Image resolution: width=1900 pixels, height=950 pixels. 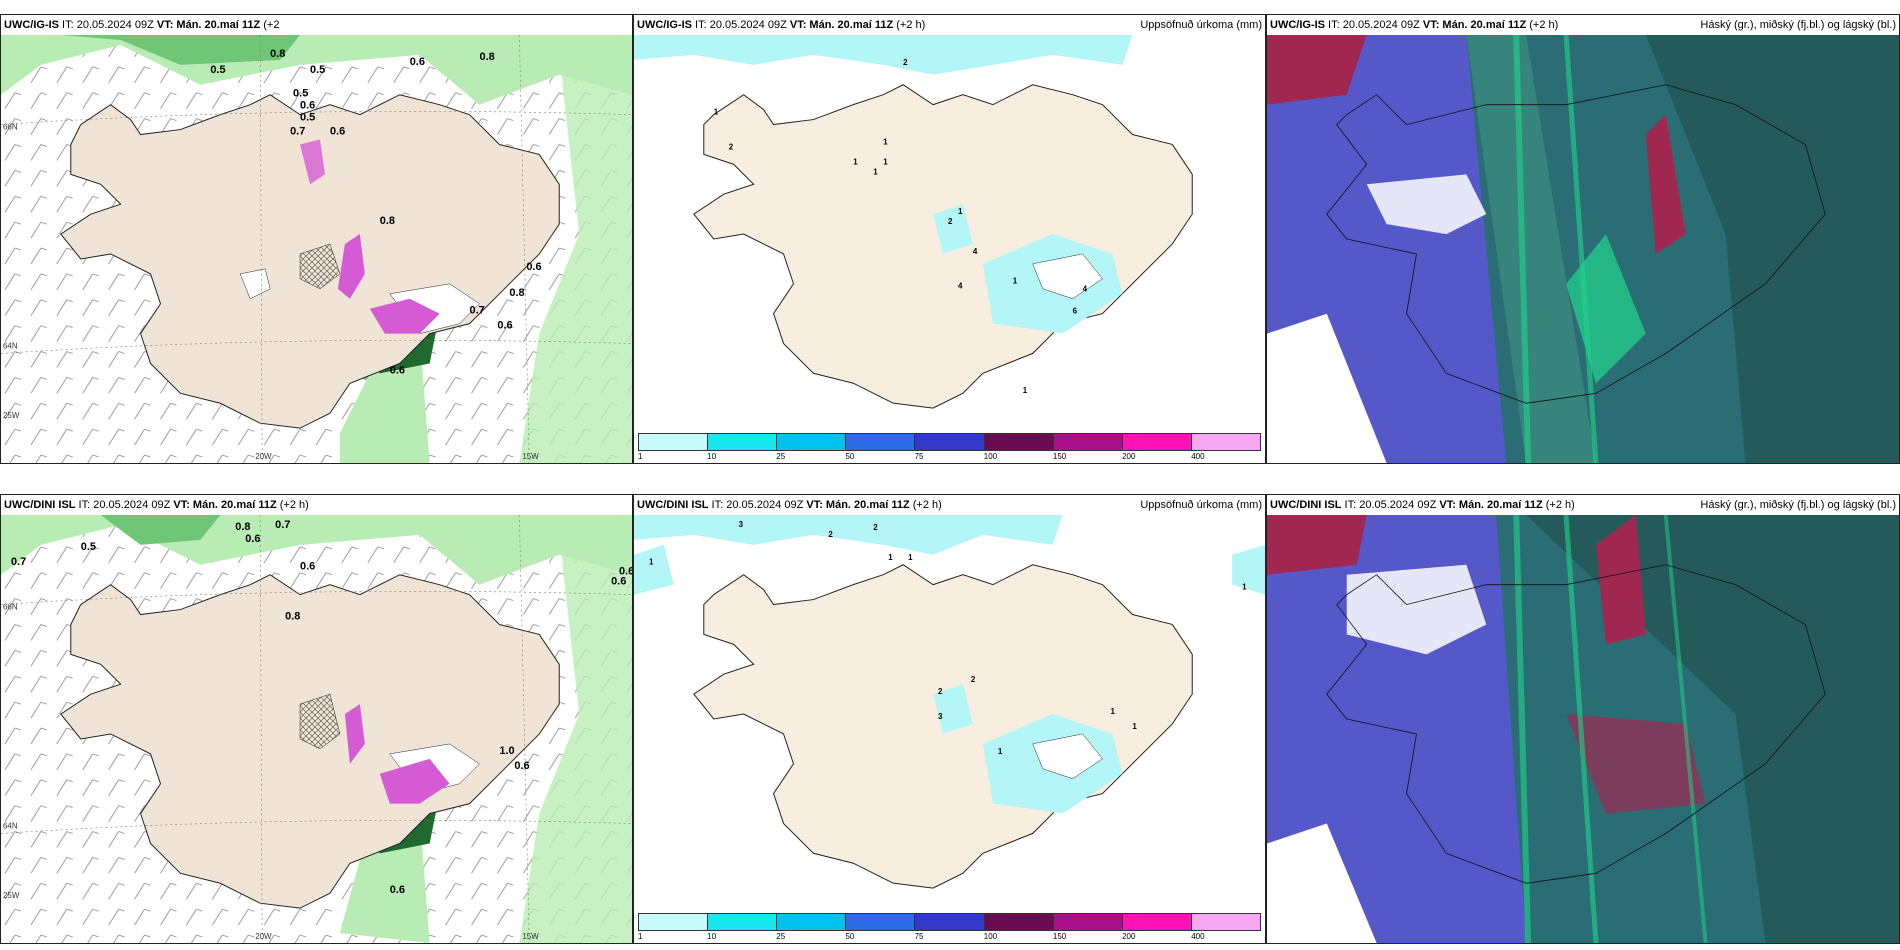 I want to click on colorbar-swatches, so click(x=949, y=442).